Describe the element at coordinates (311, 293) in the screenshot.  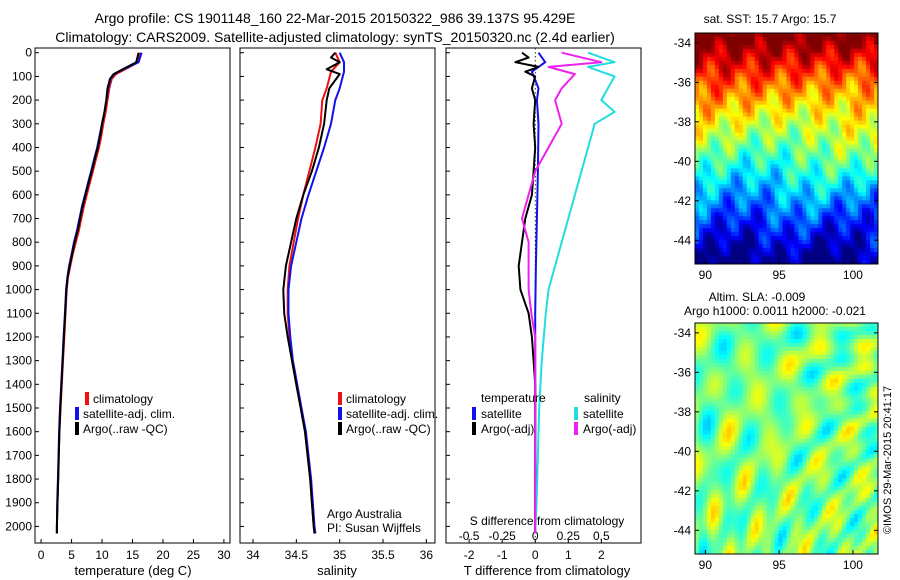
I see `series-line` at that location.